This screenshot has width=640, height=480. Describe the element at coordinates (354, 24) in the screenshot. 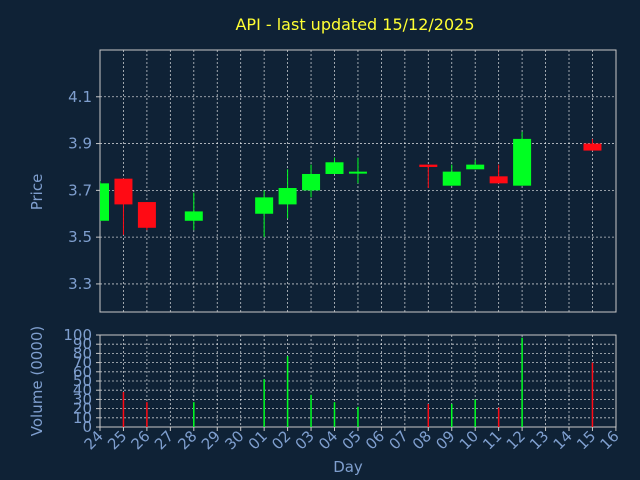

I see `chart-title: API - last updated 15/12/2025` at that location.